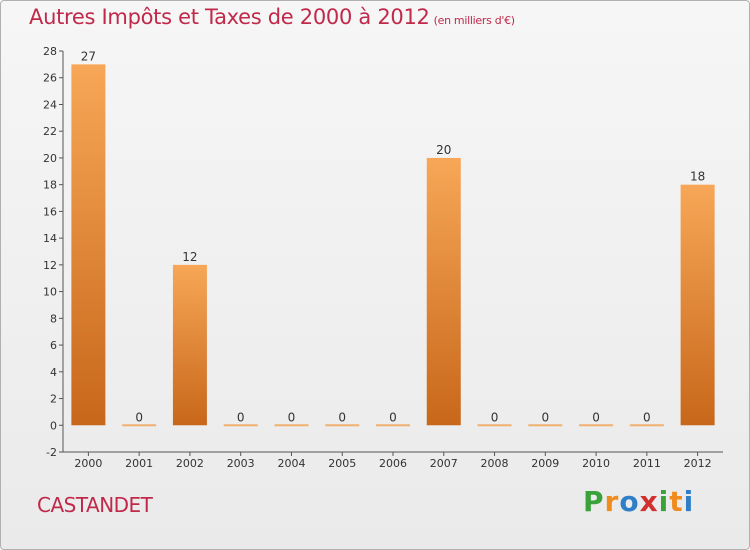 The image size is (750, 550). Describe the element at coordinates (139, 417) in the screenshot. I see `data-label-2001: 0` at that location.